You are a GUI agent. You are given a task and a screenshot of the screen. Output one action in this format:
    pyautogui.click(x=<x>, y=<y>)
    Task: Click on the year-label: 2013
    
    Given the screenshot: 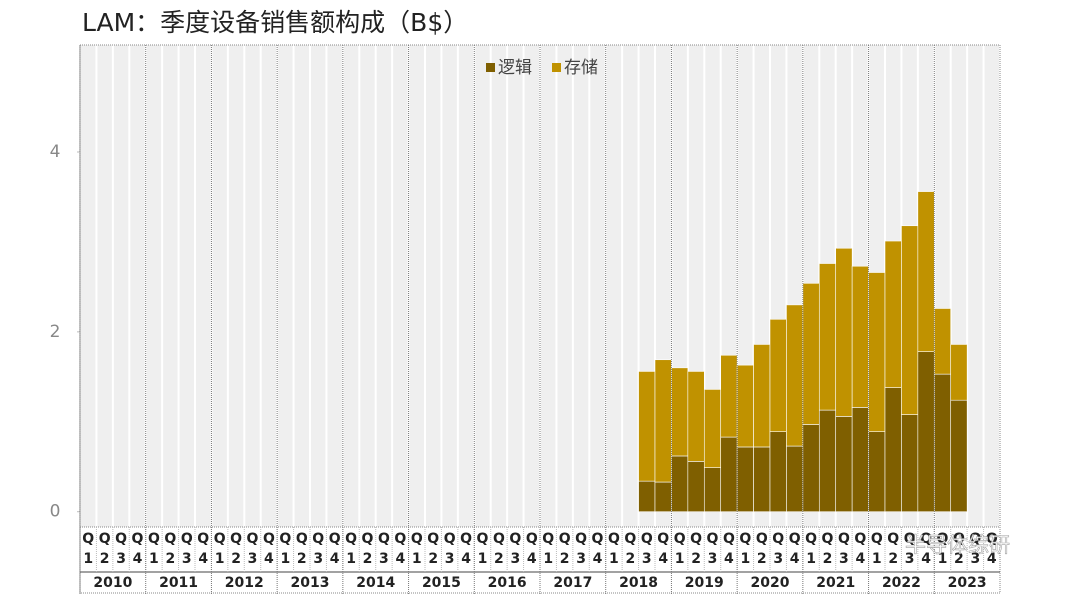 What is the action you would take?
    pyautogui.click(x=310, y=583)
    